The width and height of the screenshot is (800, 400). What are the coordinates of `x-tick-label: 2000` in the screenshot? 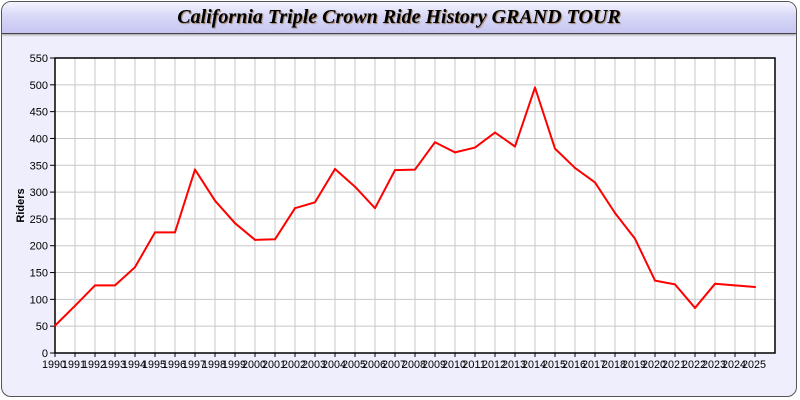 It's located at (254, 365).